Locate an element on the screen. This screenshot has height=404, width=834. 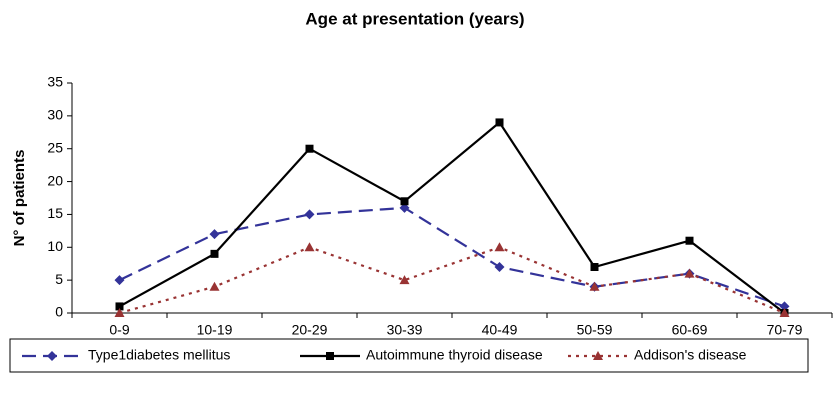
x-tick-label: 40-49 is located at coordinates (500, 330).